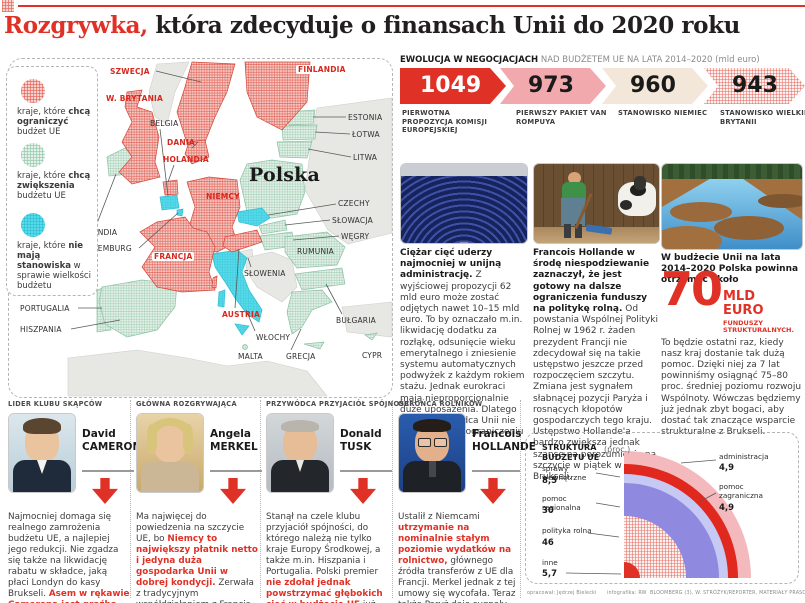 This screenshot has width=805, height=603. Describe the element at coordinates (737, 60) in the screenshot. I see `evolution-heading-unit: (mld euro)` at that location.